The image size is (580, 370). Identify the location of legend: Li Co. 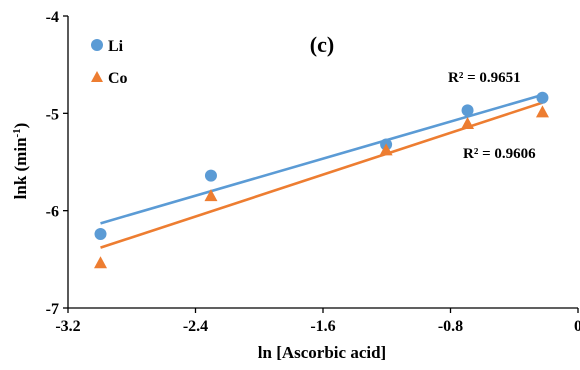
(109, 62).